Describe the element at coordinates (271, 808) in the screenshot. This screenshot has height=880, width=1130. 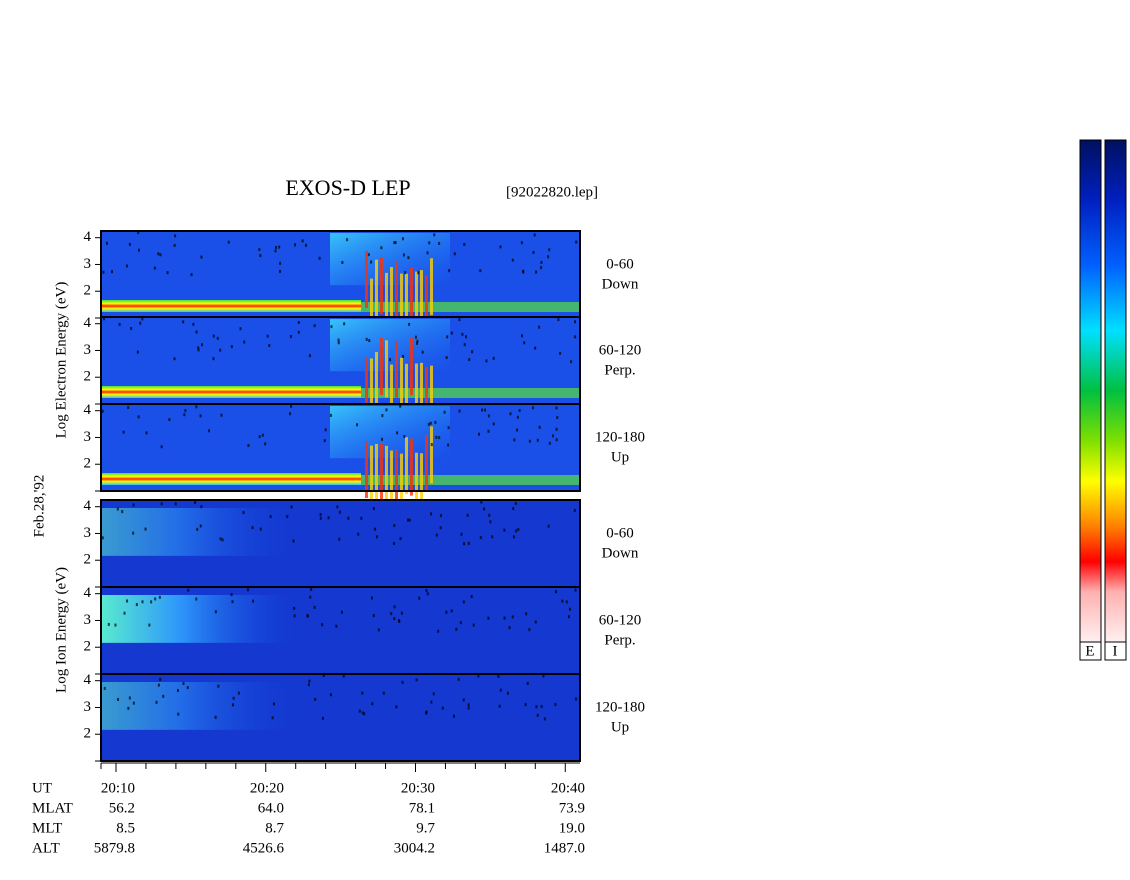
I see `row-value: 64.0` at that location.